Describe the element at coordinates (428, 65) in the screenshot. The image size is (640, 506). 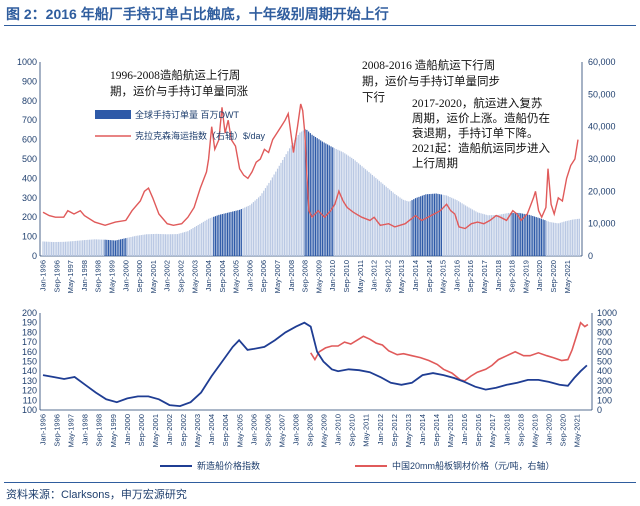
I see `annotation-2-line-1: 2008-2016 造船航运下行周` at that location.